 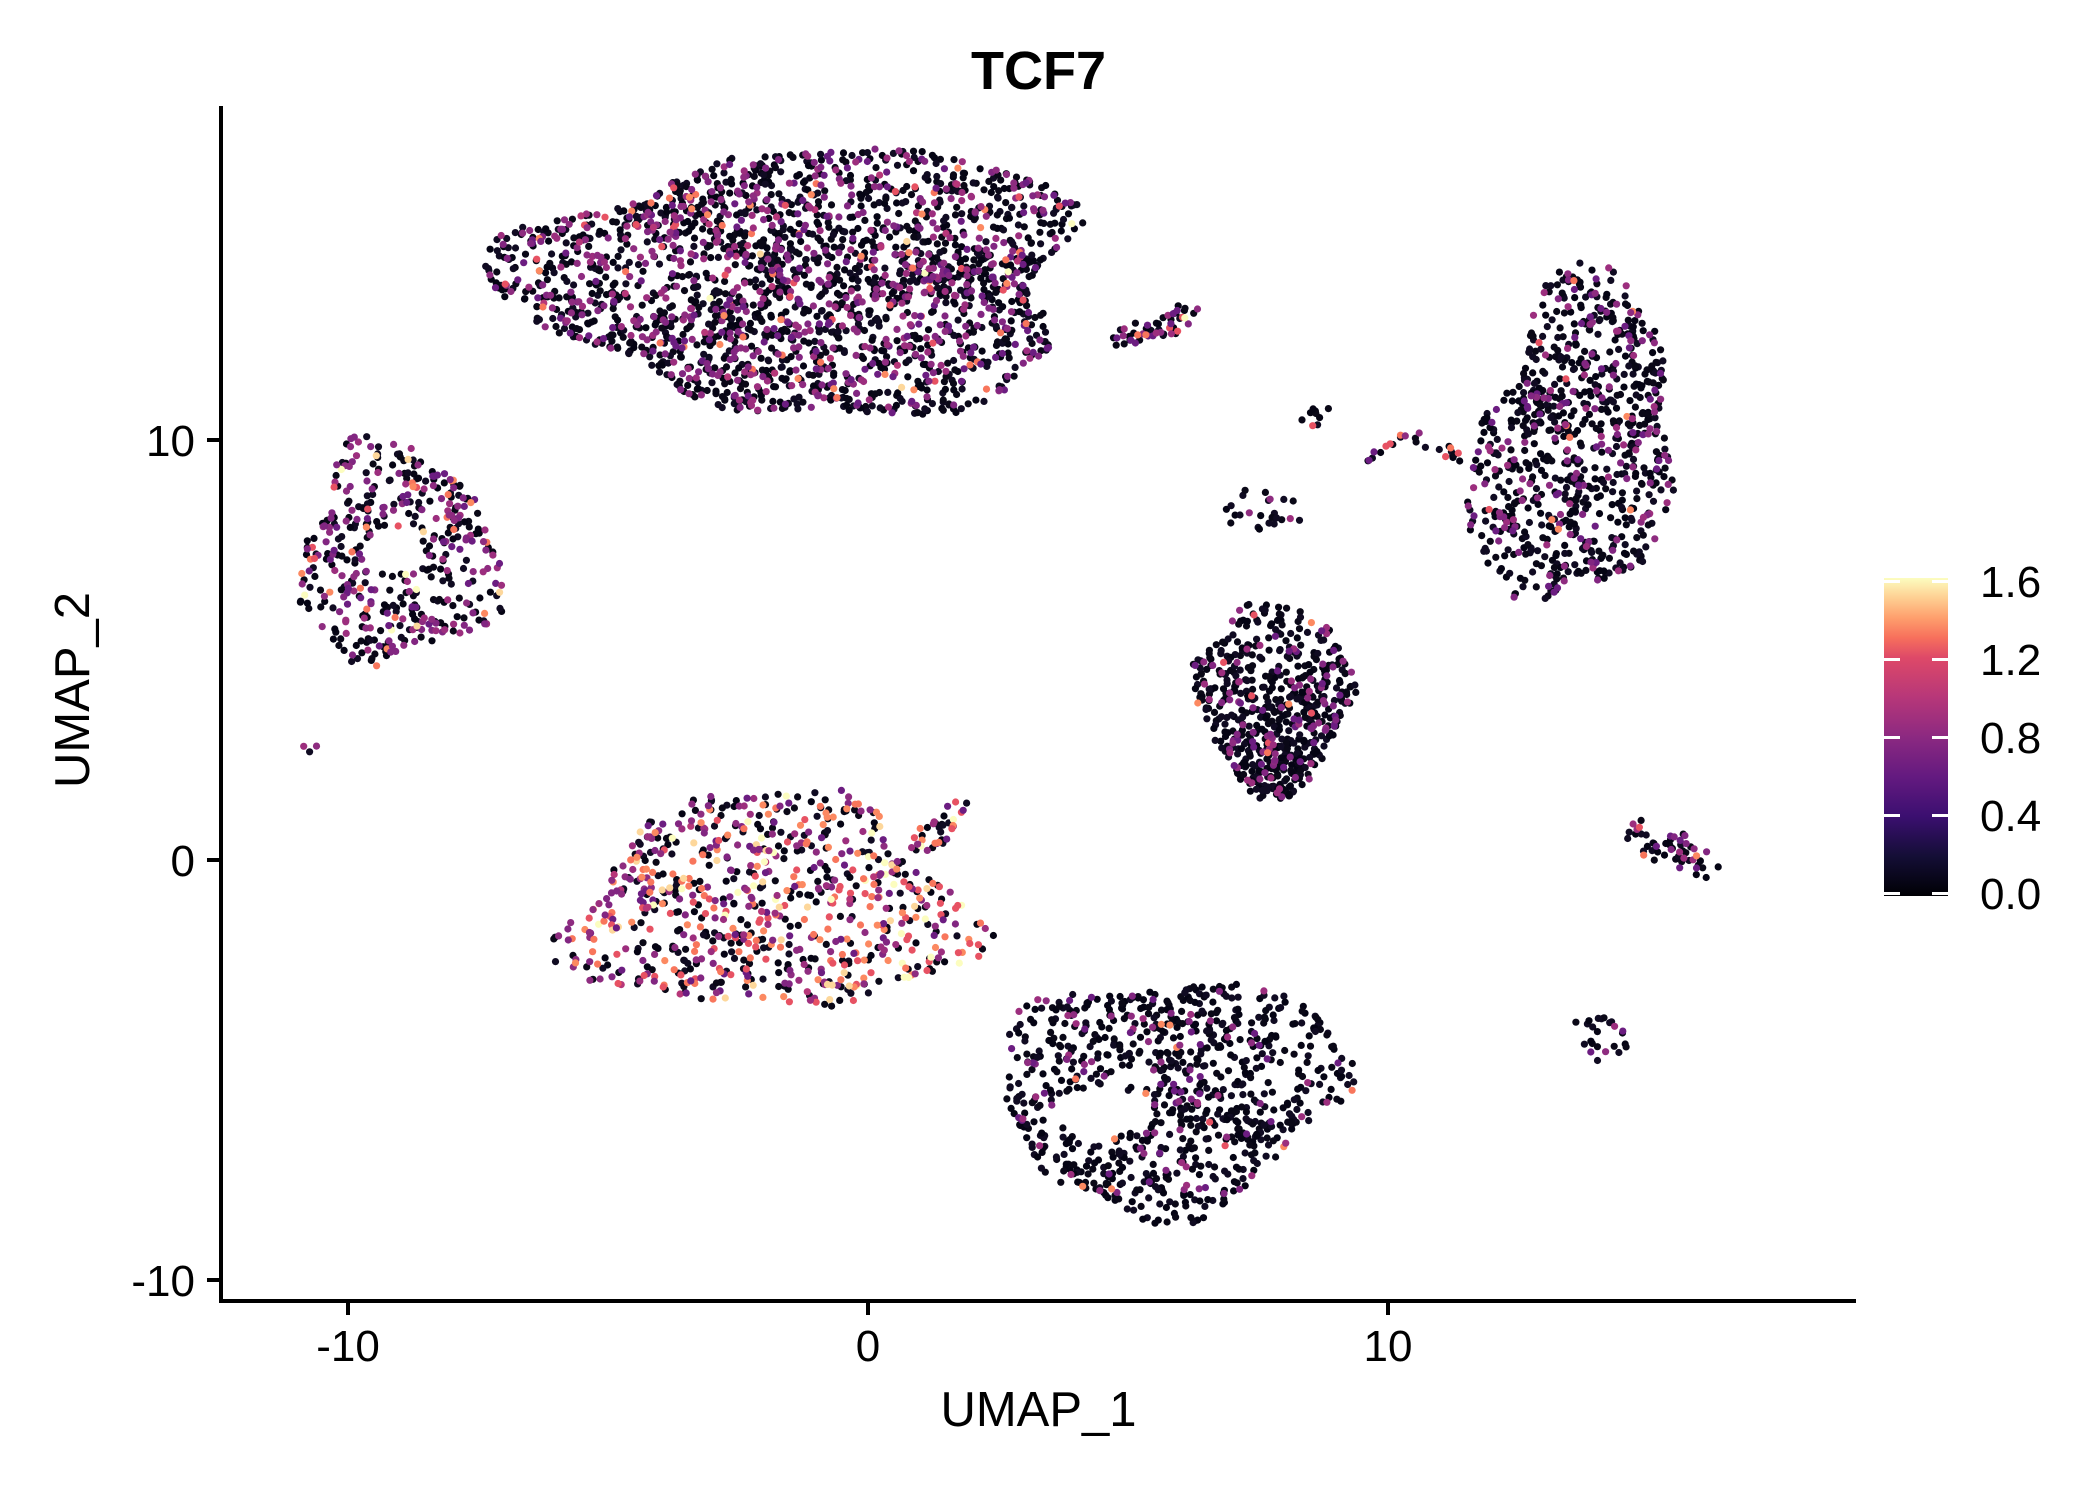 I want to click on cluster-right-comet, so click(x=1673, y=849).